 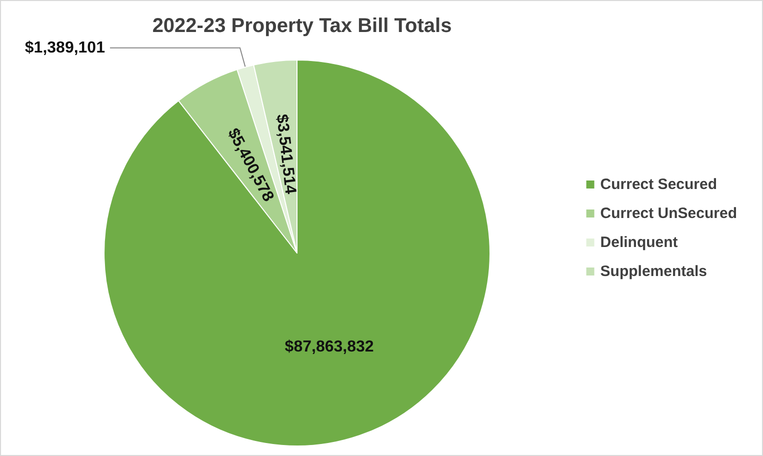 What do you see at coordinates (653, 271) in the screenshot?
I see `legend-label: Supplementals` at bounding box center [653, 271].